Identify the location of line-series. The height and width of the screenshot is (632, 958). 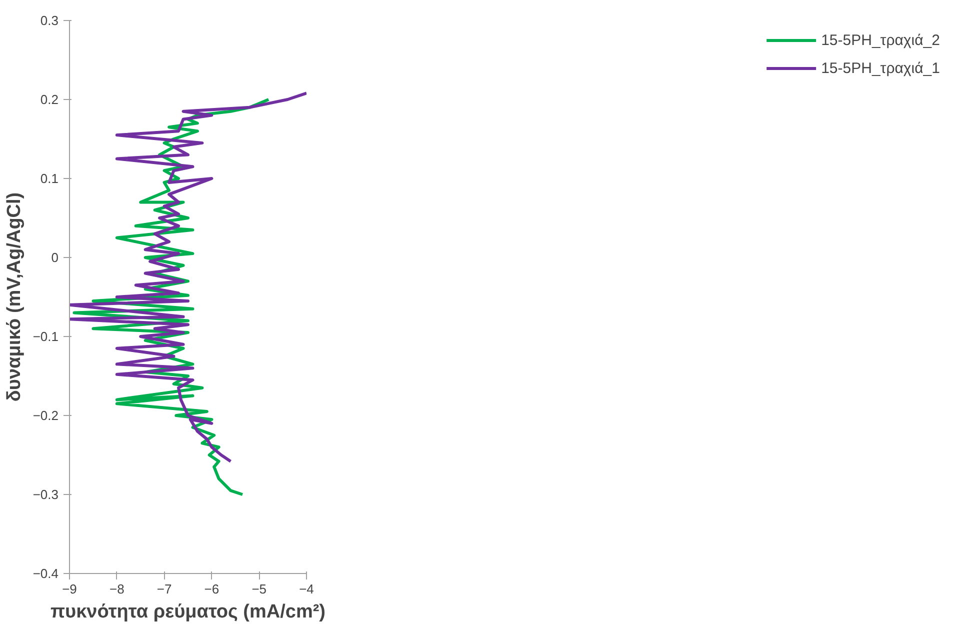
(188, 277).